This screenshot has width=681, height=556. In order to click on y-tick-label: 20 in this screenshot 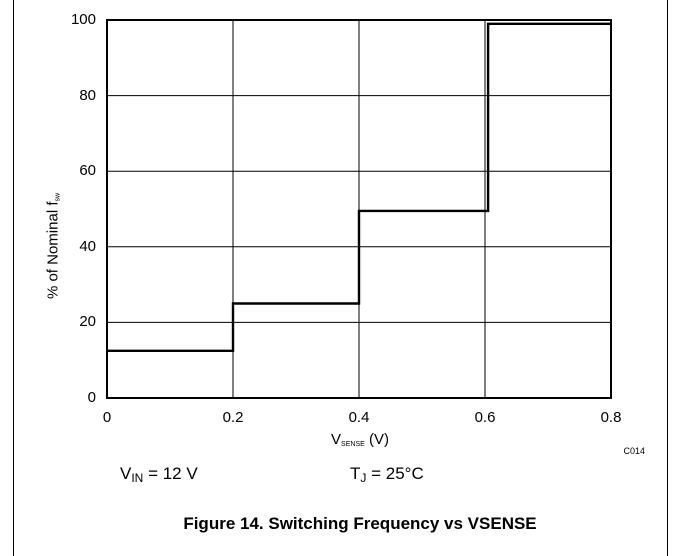, I will do `click(87, 322)`.